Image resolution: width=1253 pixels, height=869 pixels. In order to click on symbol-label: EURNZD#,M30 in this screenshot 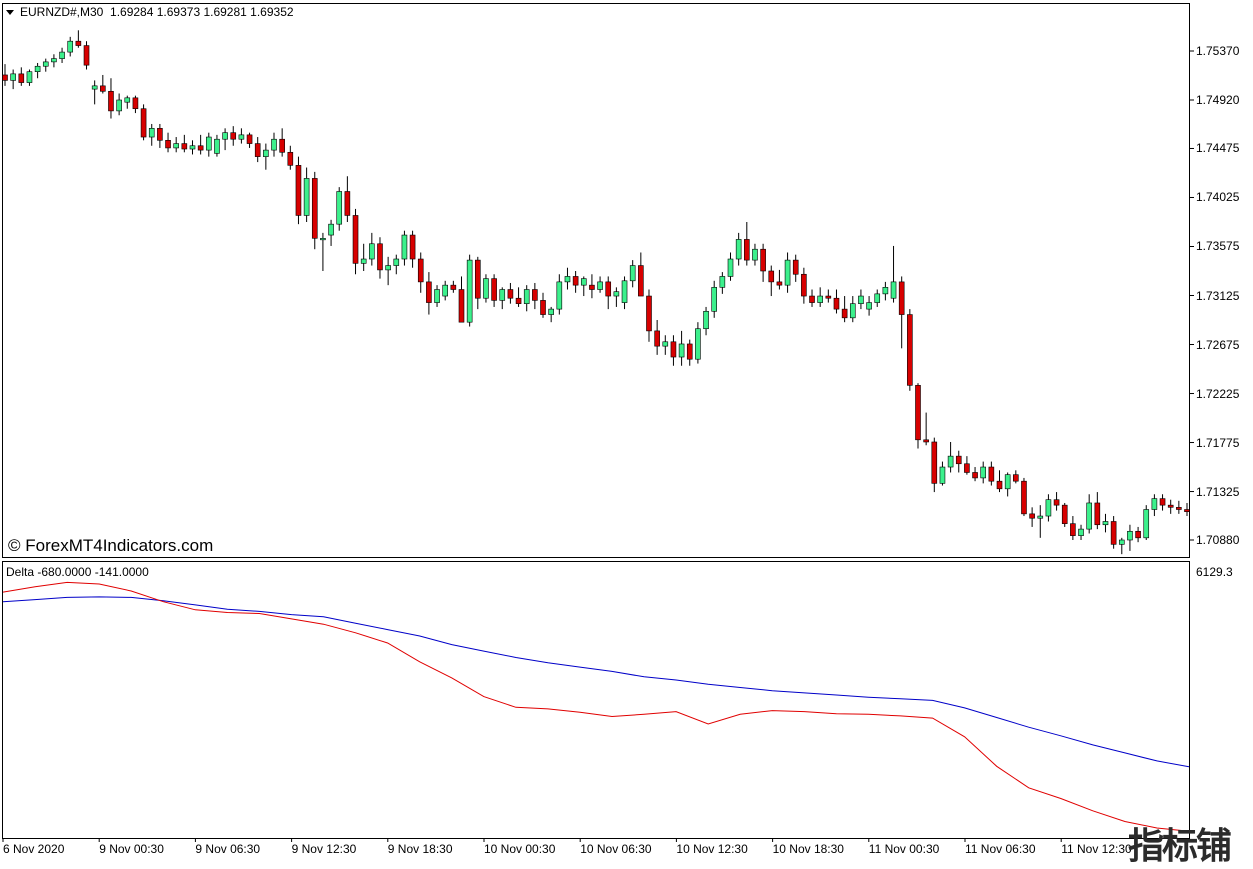, I will do `click(62, 12)`.